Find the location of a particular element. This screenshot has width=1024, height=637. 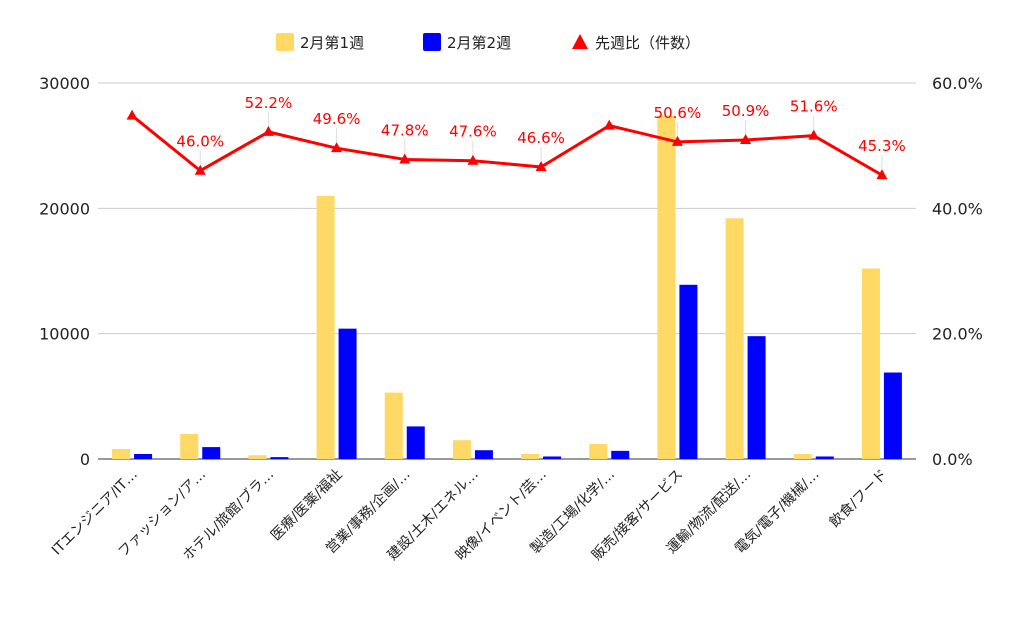

right-tick-label: 0.0% is located at coordinates (952, 459).